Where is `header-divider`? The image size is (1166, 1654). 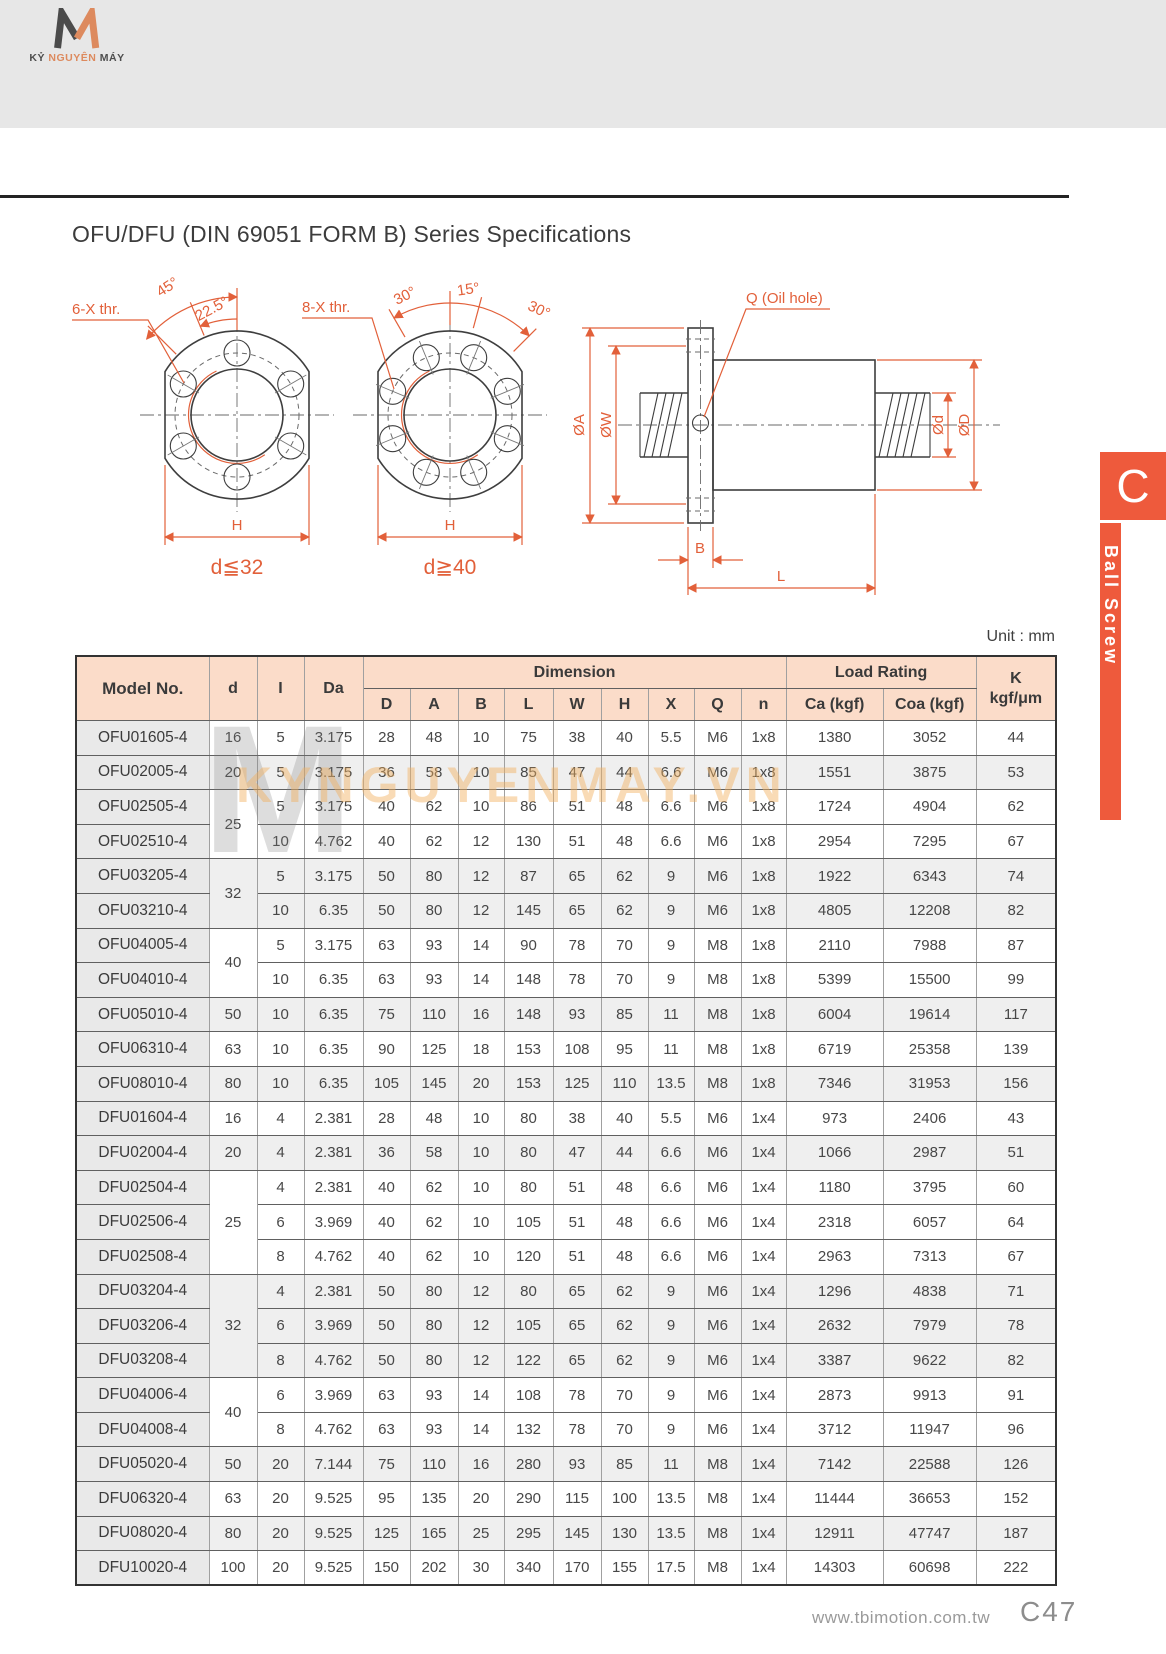 header-divider is located at coordinates (534, 196).